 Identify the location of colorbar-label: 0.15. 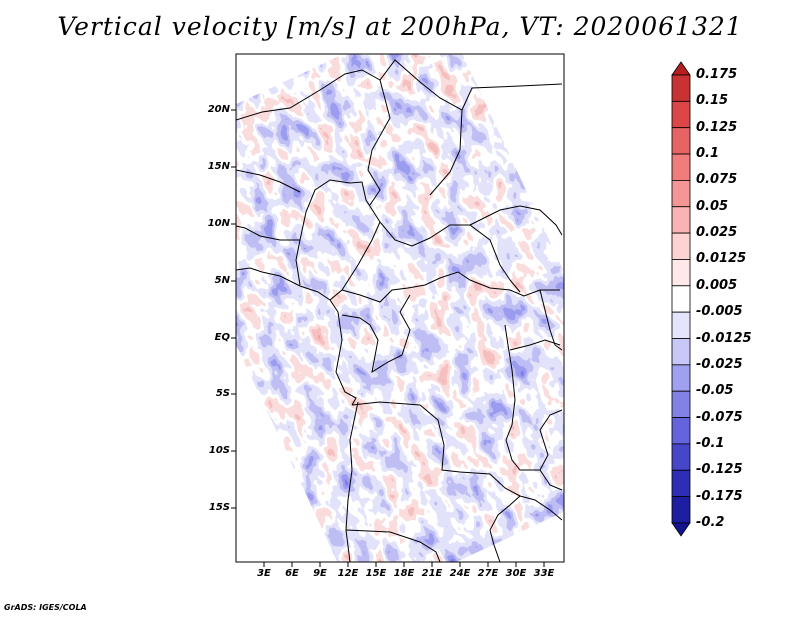
(712, 101).